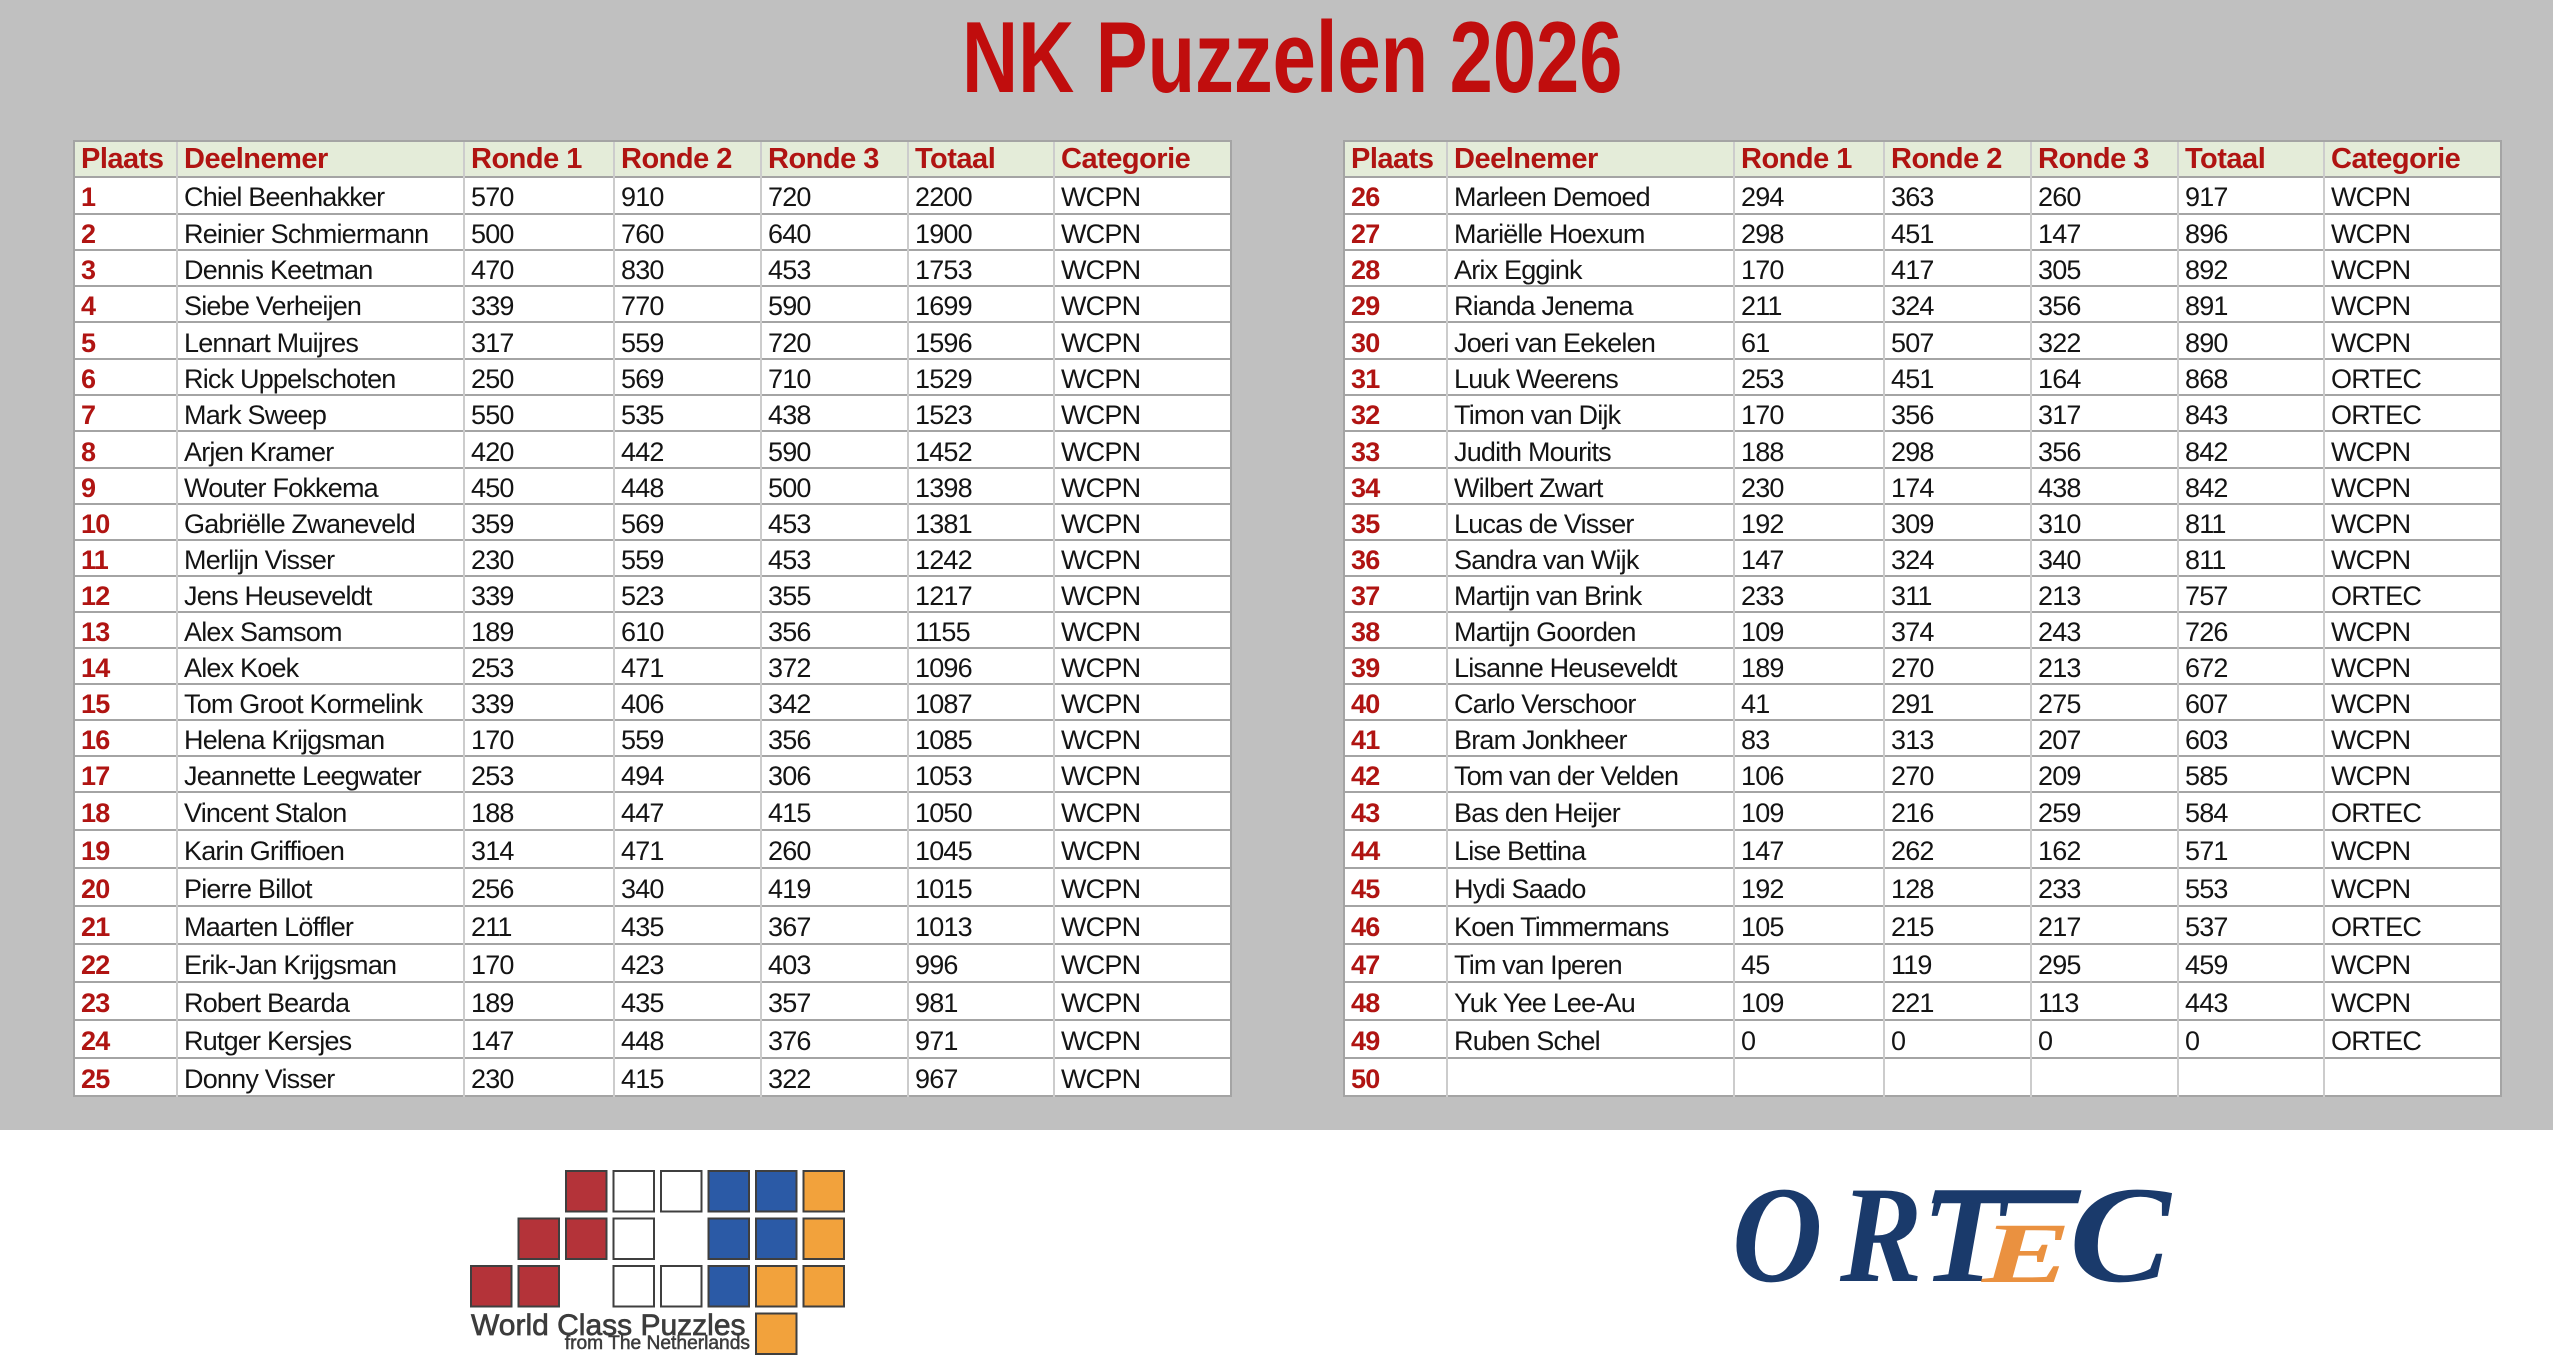 Image resolution: width=2553 pixels, height=1366 pixels. What do you see at coordinates (1880, 1235) in the screenshot?
I see `svg-text: R` at bounding box center [1880, 1235].